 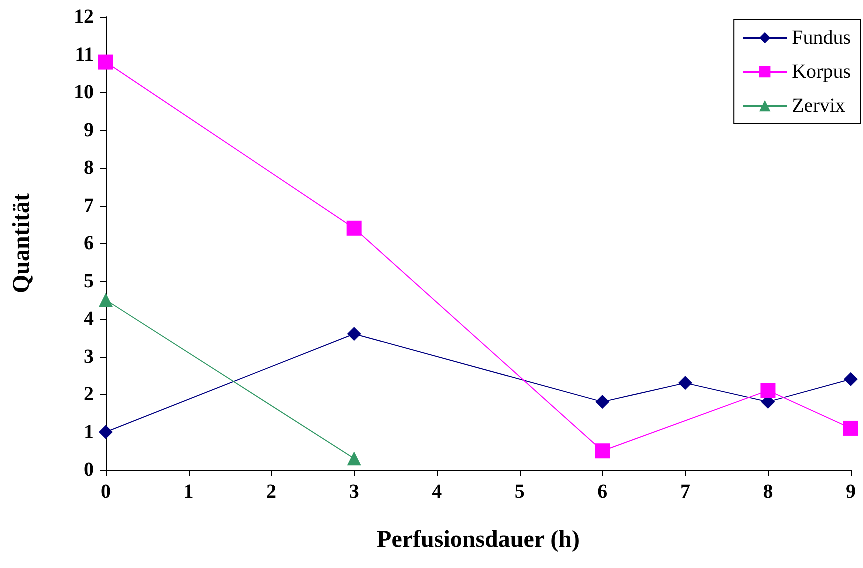 I want to click on x-tick-label: 2, so click(x=271, y=492).